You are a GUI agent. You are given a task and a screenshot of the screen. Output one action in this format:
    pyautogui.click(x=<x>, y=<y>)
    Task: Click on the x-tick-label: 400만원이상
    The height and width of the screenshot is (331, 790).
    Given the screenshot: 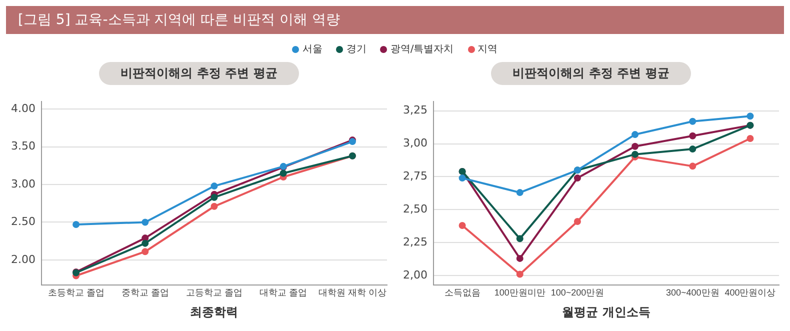 What is the action you would take?
    pyautogui.click(x=750, y=293)
    